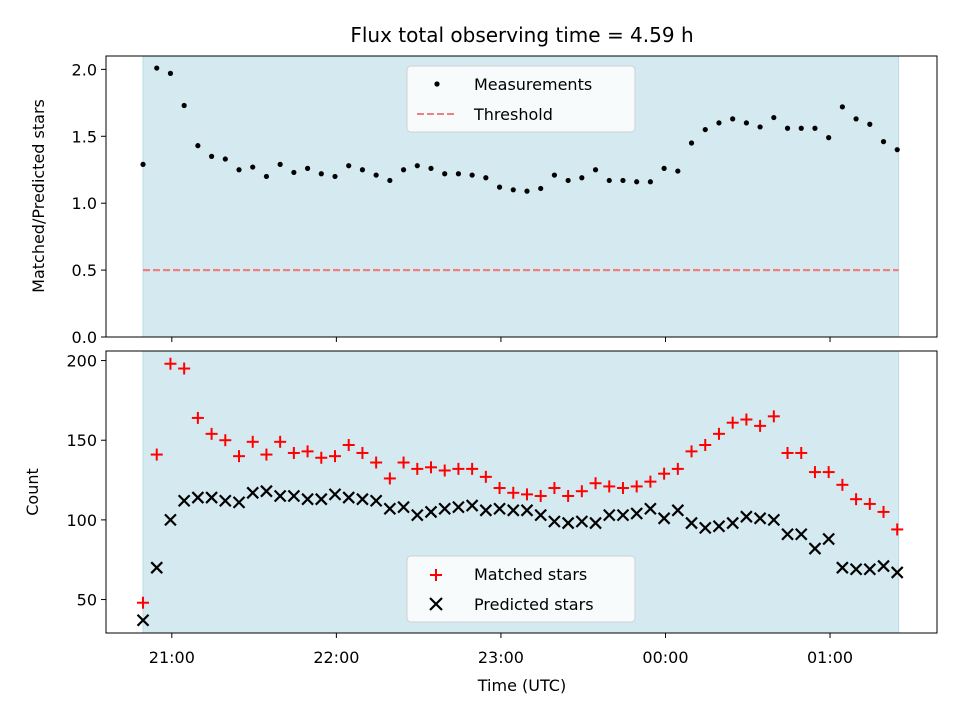  I want to click on time-x-axis: 21:00 22:00 23:00 00:00 01:00, so click(501, 650).